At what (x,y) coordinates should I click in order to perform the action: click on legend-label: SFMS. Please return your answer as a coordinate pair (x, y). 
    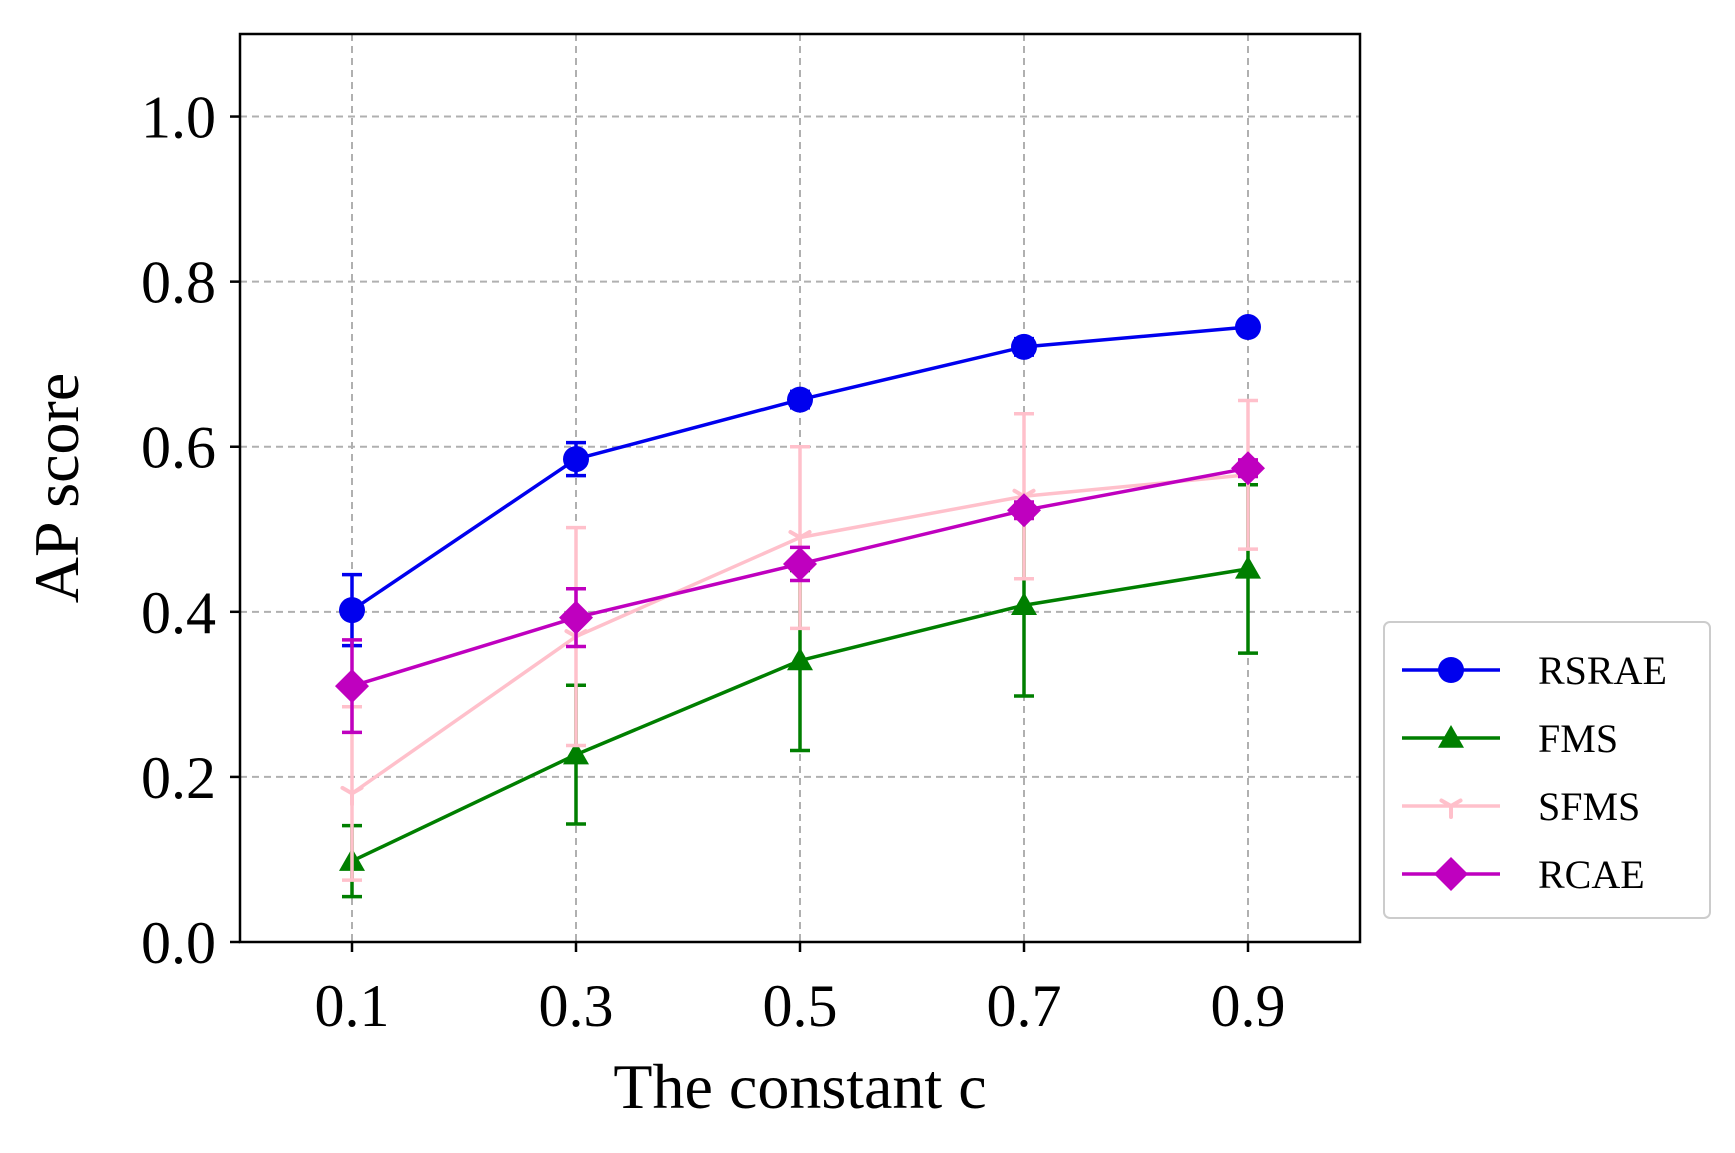
    Looking at the image, I should click on (1589, 806).